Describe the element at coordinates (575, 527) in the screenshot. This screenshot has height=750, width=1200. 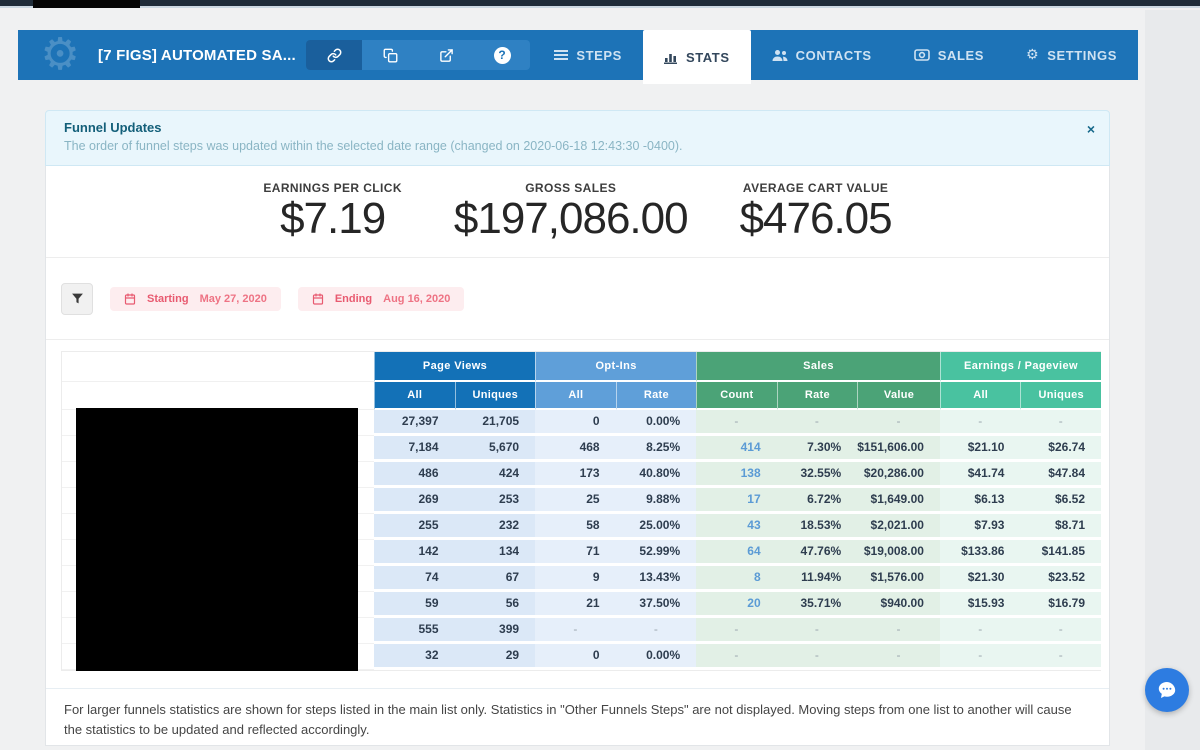
I see `table-cell: 58` at that location.